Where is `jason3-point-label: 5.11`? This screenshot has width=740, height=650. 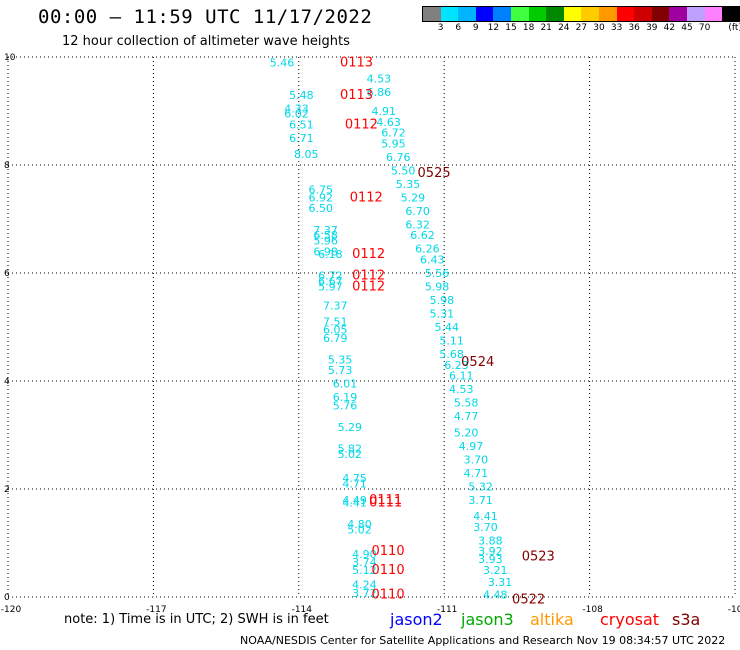
jason3-point-label: 5.11 is located at coordinates (451, 341).